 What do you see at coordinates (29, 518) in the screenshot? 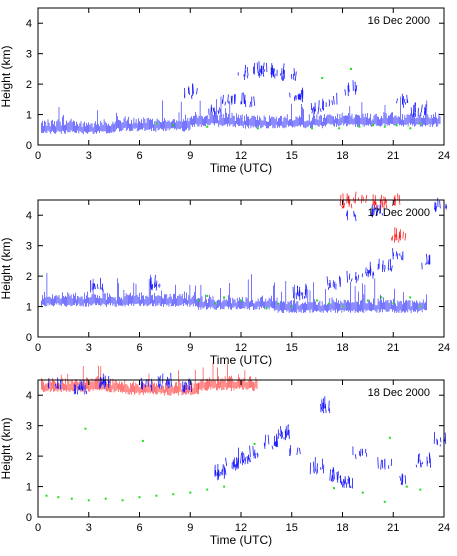
I see `y-tick-label: 0` at bounding box center [29, 518].